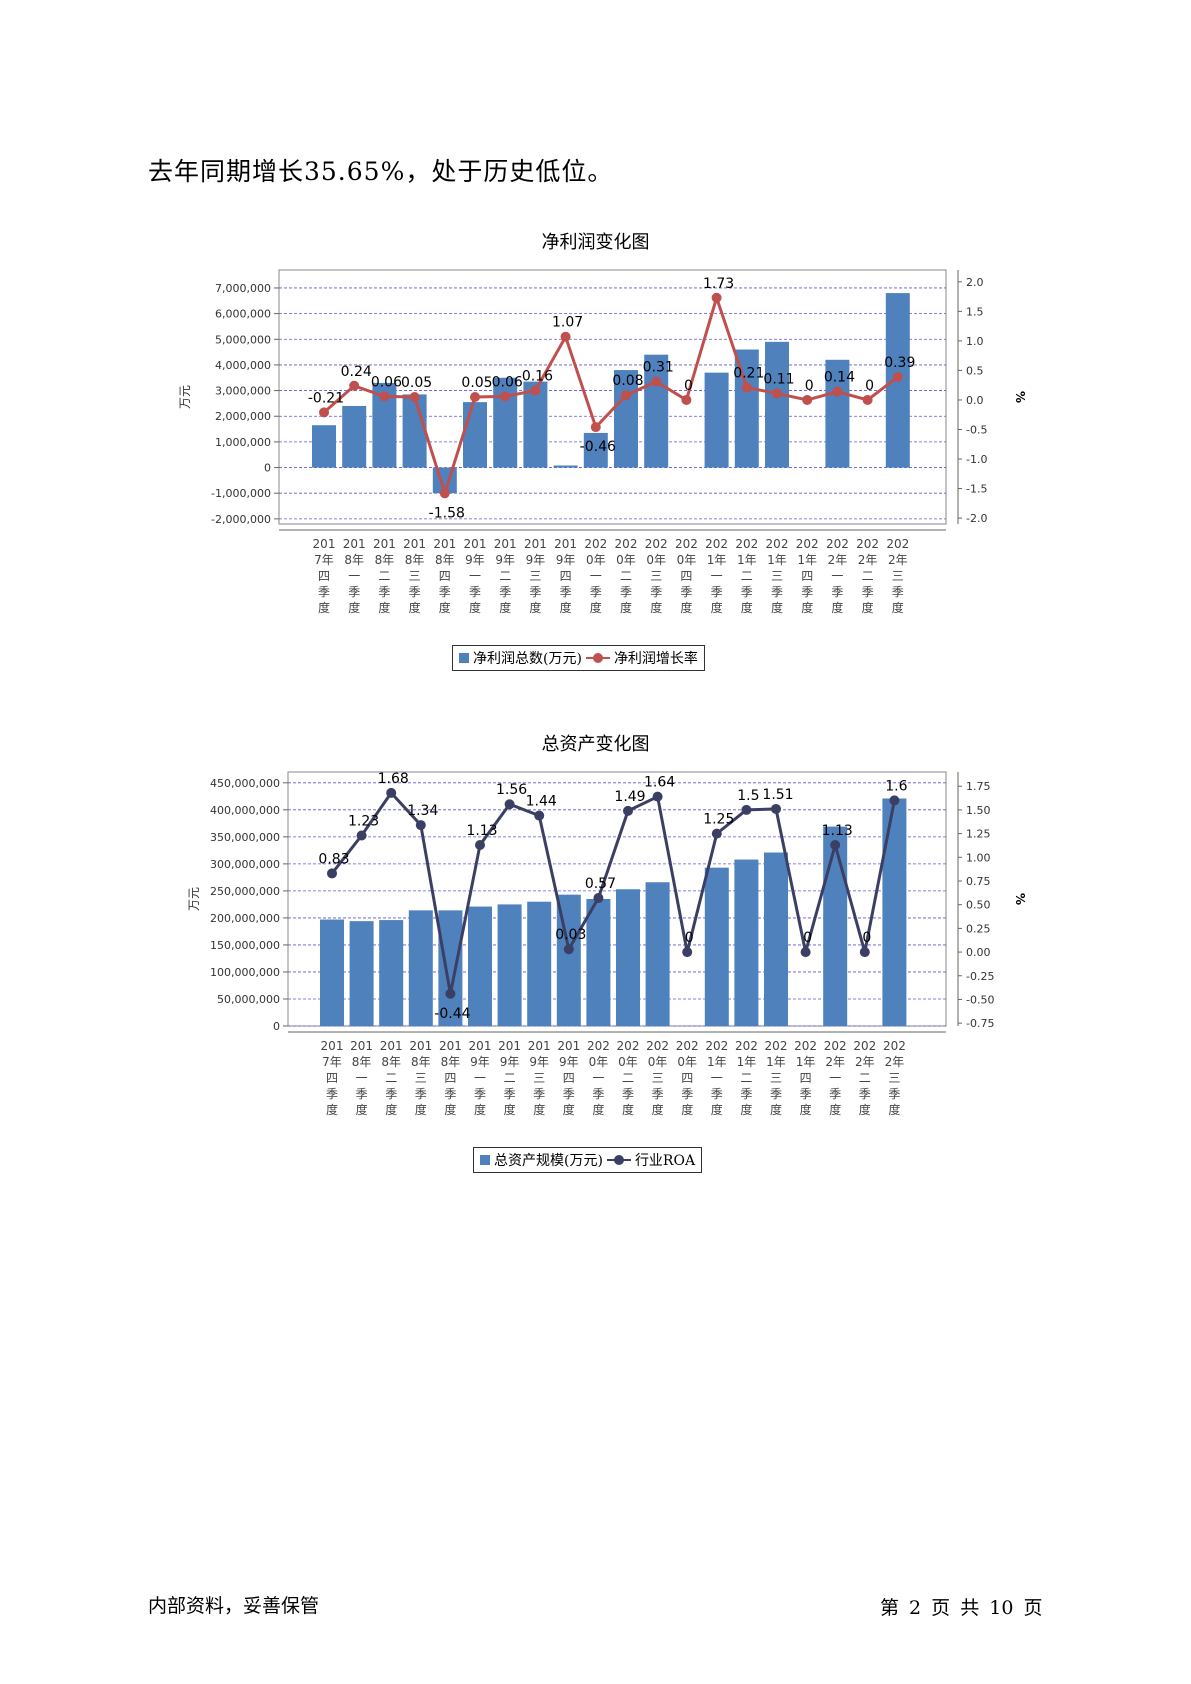  Describe the element at coordinates (245, 918) in the screenshot. I see `y-tick-label: 200,000,000` at that location.